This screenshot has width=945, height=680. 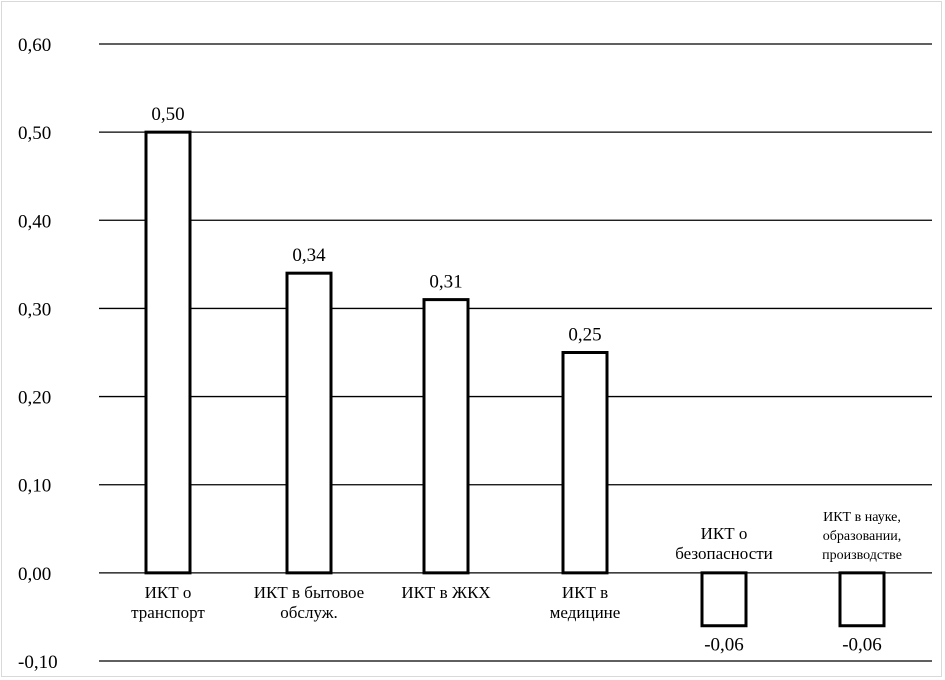 I want to click on category-label: ИКТ в, so click(x=585, y=592).